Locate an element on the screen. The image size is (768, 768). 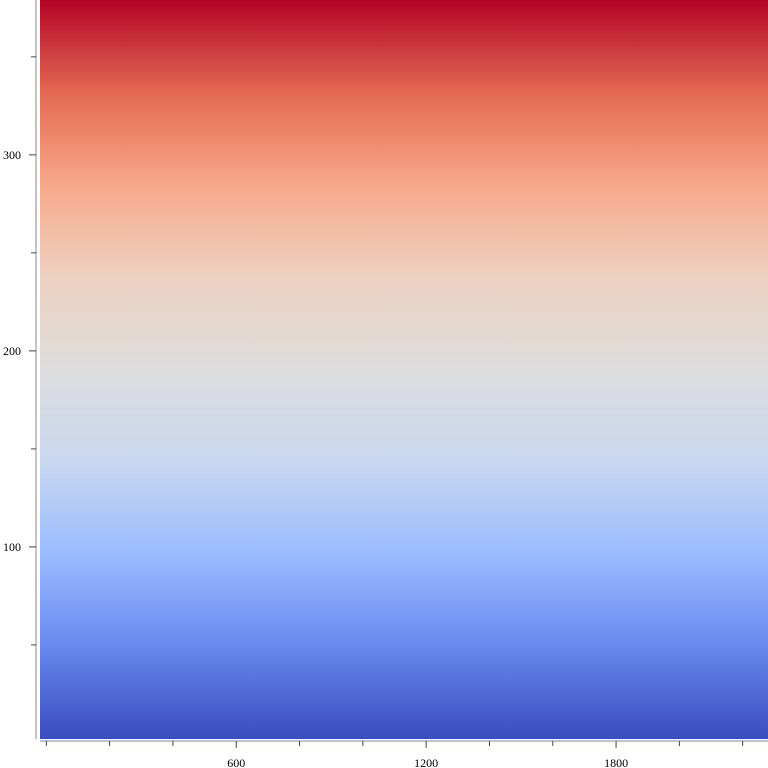
x-axis: 600 1200 1800 is located at coordinates (394, 754).